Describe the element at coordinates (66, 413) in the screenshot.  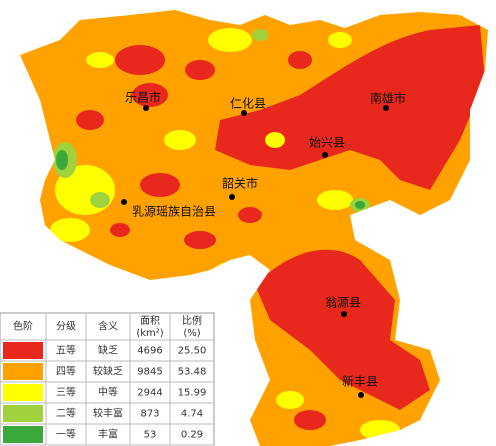
I see `table-cell: 二等` at that location.